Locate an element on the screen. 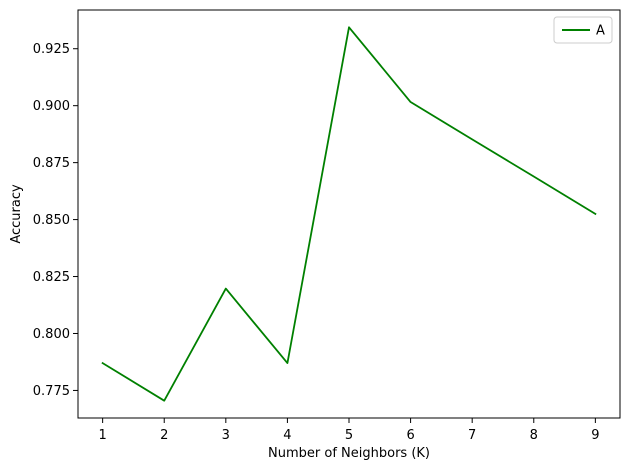 The width and height of the screenshot is (630, 470). legend-label-A: A is located at coordinates (600, 31).